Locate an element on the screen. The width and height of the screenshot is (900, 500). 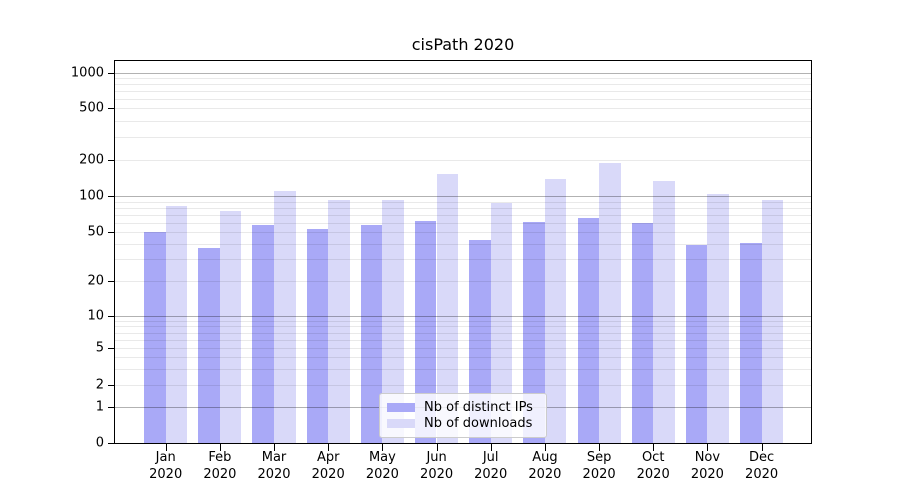
x-tick-oct is located at coordinates (654, 447).